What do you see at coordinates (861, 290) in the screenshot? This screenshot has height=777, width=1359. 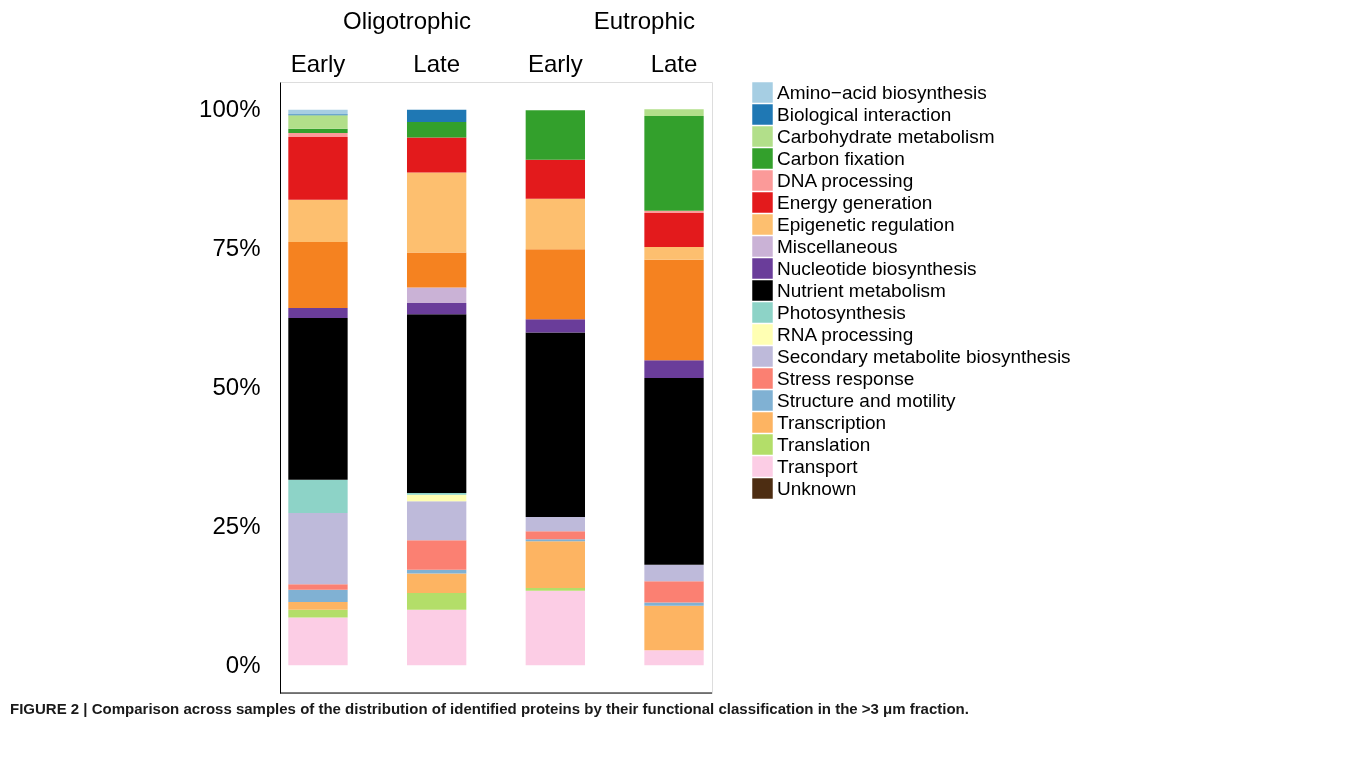 I see `legend-label: Nutrient metabolism` at bounding box center [861, 290].